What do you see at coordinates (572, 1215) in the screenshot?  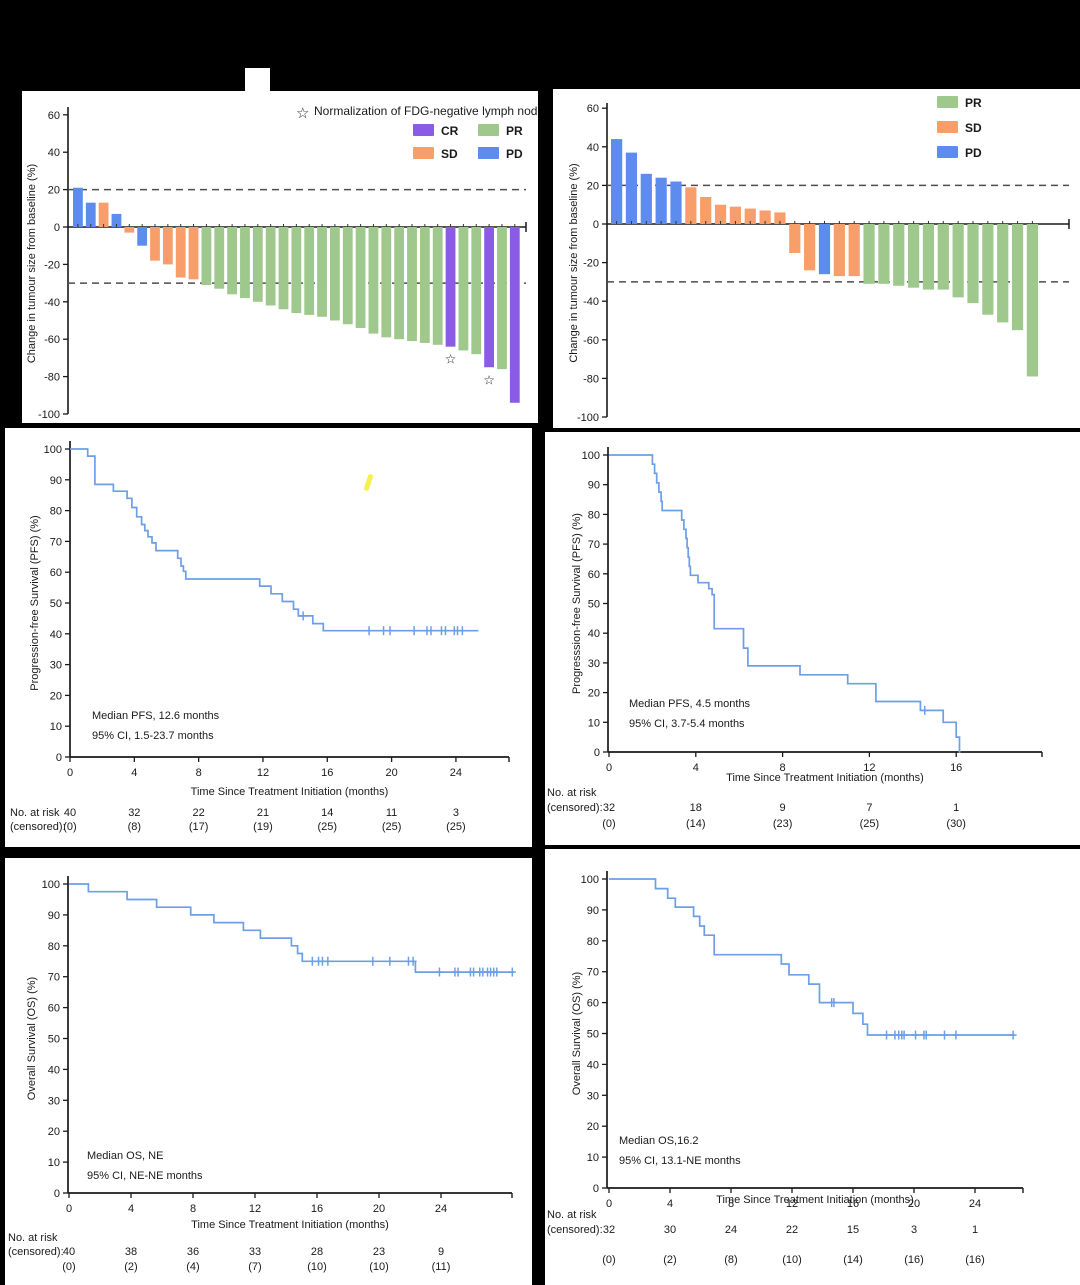 I see `risk-row-label: No. at risk` at bounding box center [572, 1215].